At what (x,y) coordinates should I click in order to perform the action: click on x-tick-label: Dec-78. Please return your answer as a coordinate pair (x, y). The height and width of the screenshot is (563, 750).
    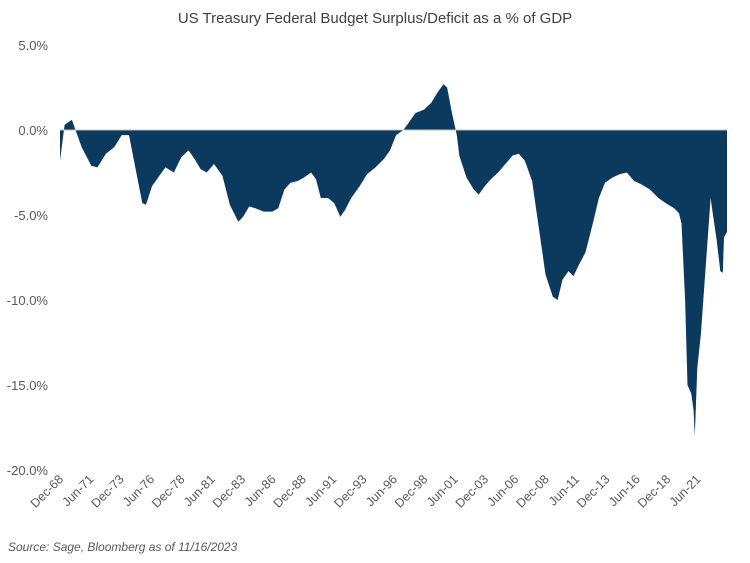
    Looking at the image, I should click on (168, 491).